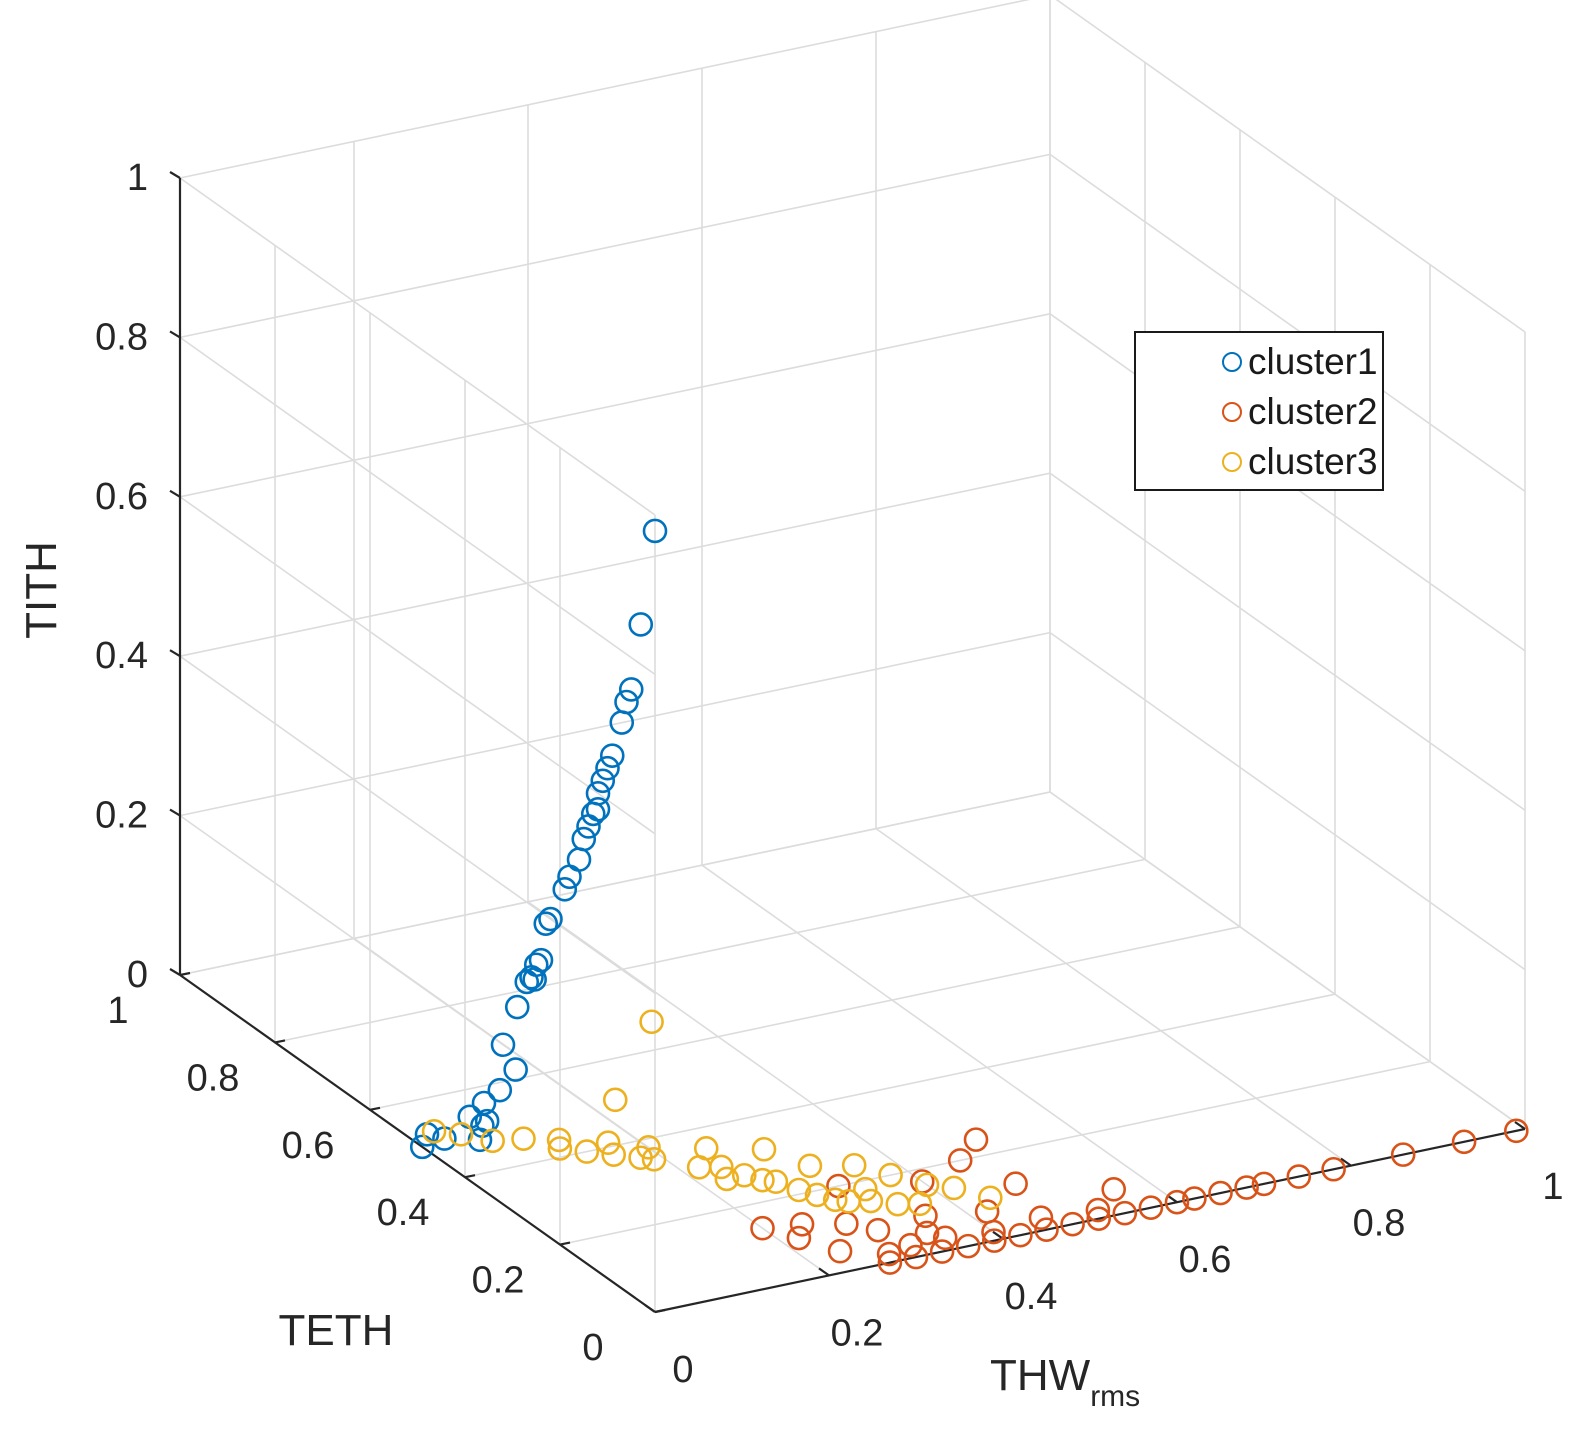 This screenshot has height=1430, width=1575. Describe the element at coordinates (336, 1330) in the screenshot. I see `y-axis-label: TETH` at that location.